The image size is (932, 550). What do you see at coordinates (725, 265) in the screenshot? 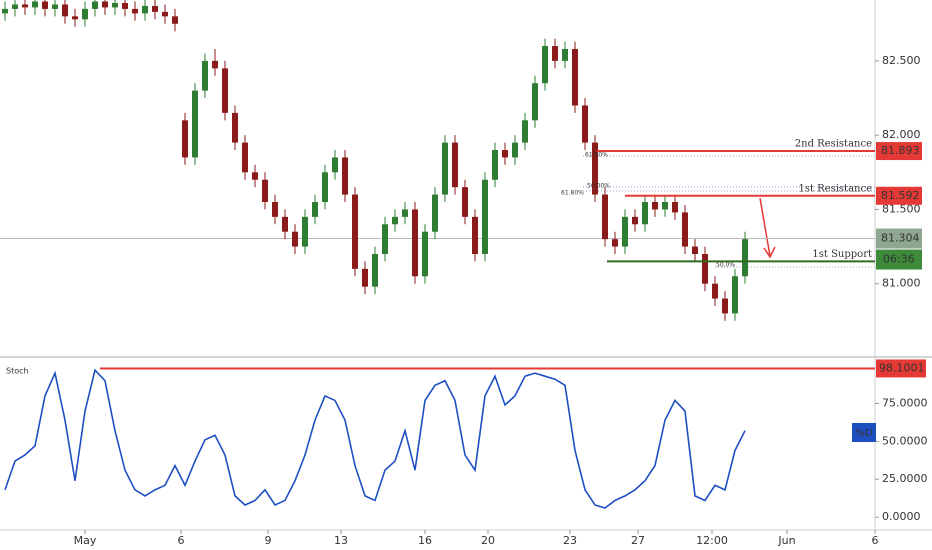
I see `fib-label: 50.0%` at bounding box center [725, 265].